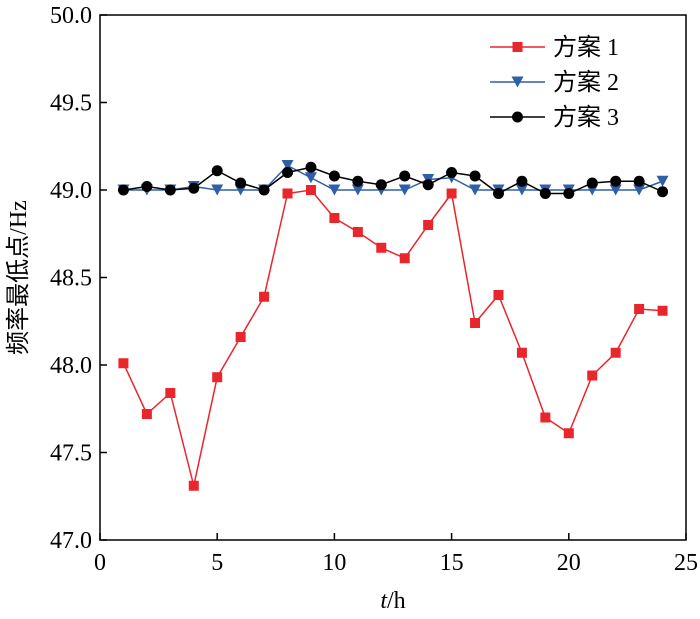 Image resolution: width=700 pixels, height=619 pixels. Describe the element at coordinates (71, 191) in the screenshot. I see `y-tick-label: 49.0` at that location.